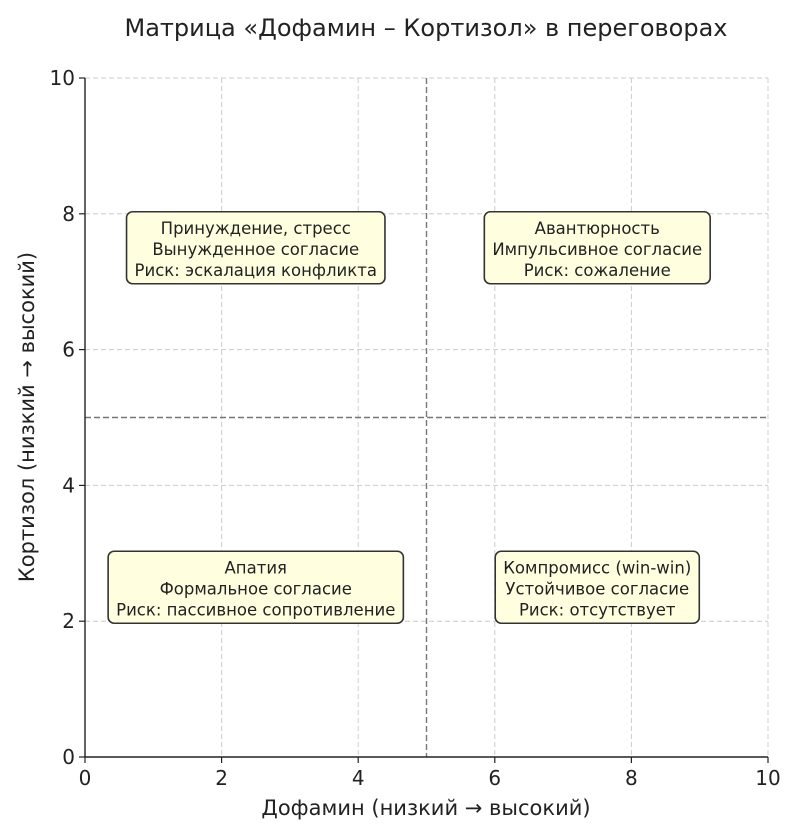 Image resolution: width=800 pixels, height=838 pixels. I want to click on annotation-text: Принуждение, стресс, so click(256, 228).